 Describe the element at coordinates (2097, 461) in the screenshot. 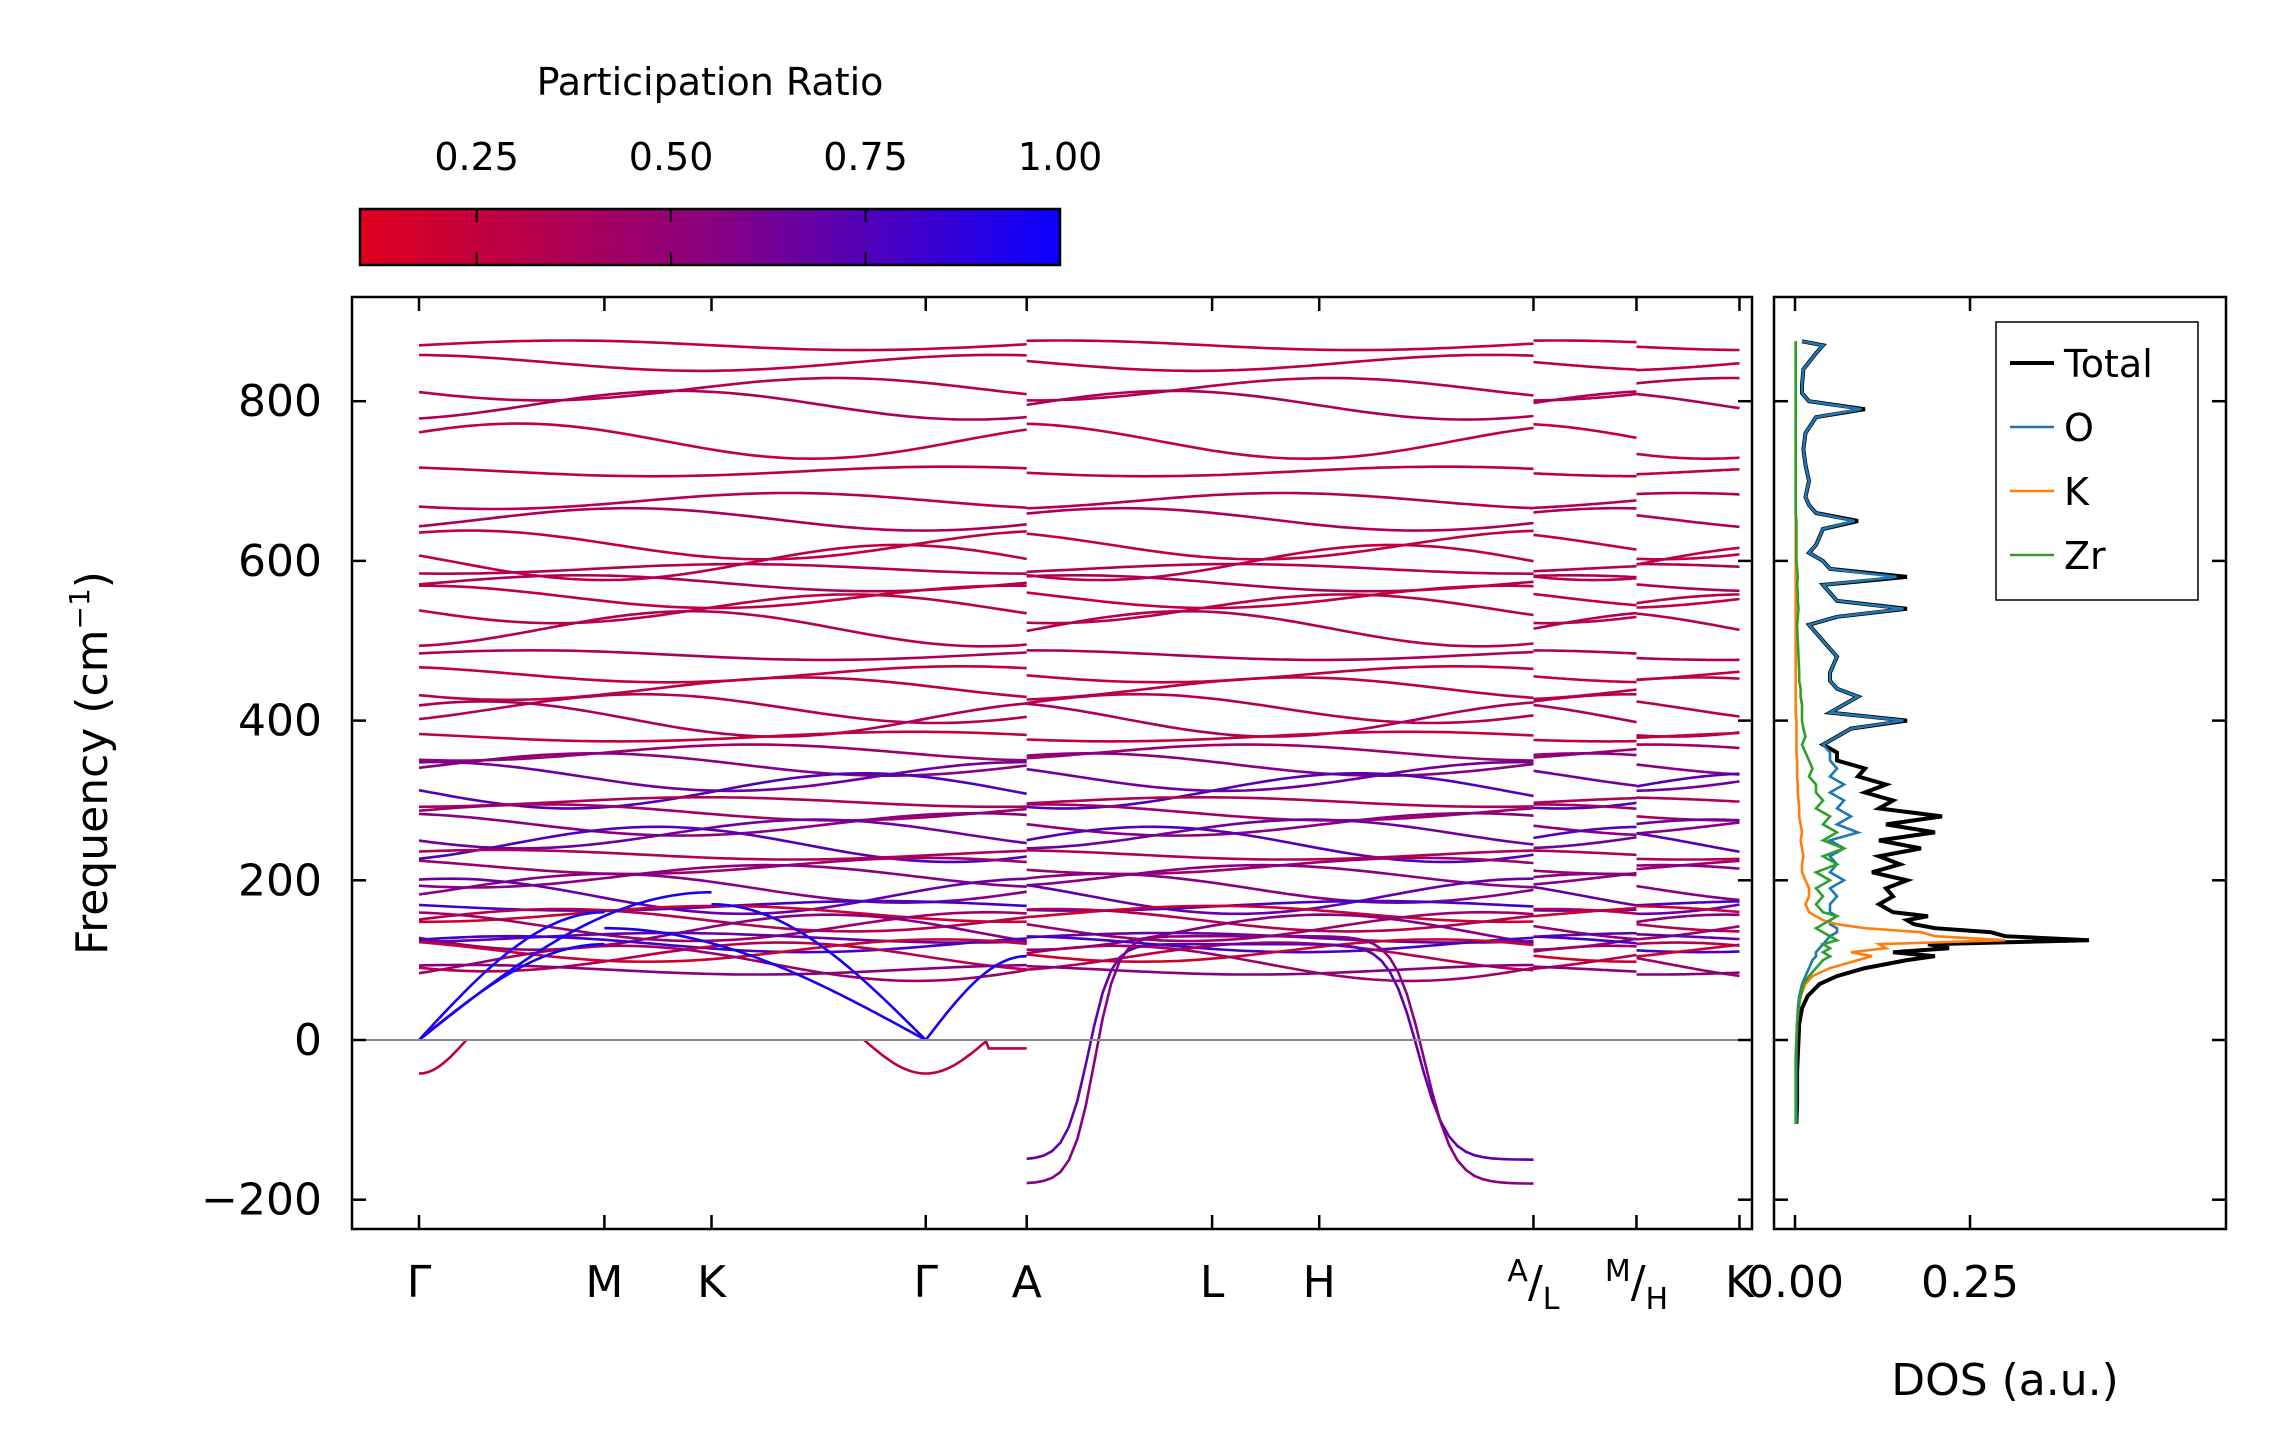

I see `dos-legend: Total OK Zr` at that location.